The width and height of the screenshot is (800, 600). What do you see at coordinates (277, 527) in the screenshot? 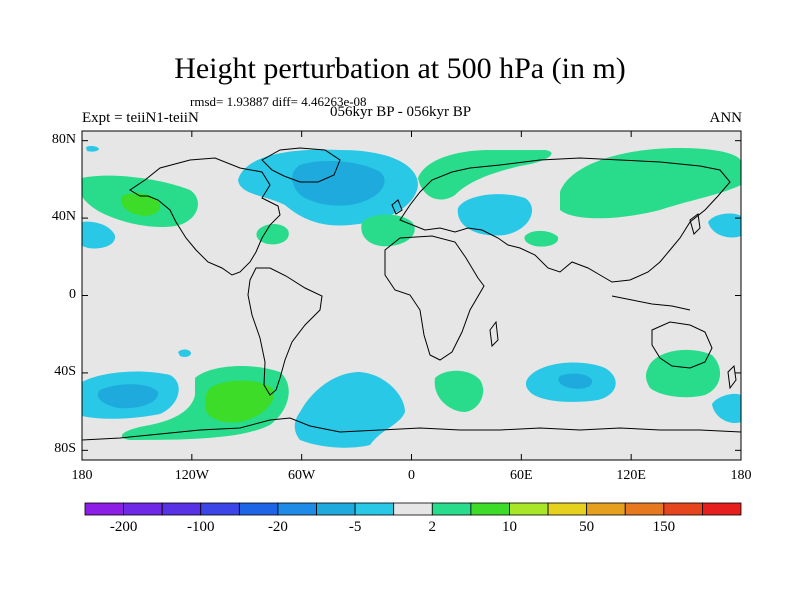
I see `colorbar-label: -20` at bounding box center [277, 527].